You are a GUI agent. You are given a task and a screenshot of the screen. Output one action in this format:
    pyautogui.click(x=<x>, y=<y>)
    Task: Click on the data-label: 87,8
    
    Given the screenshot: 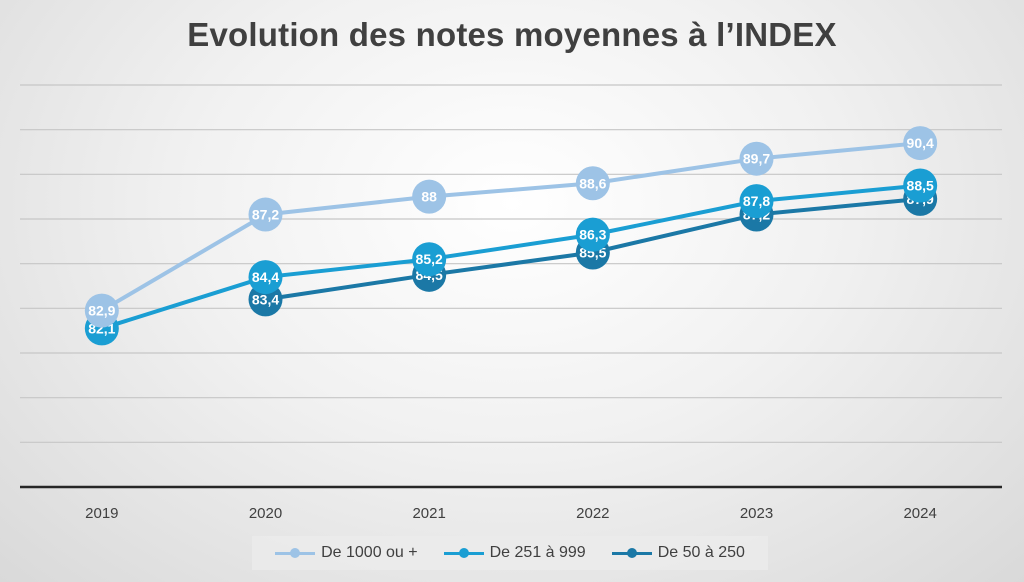 What is the action you would take?
    pyautogui.click(x=756, y=201)
    